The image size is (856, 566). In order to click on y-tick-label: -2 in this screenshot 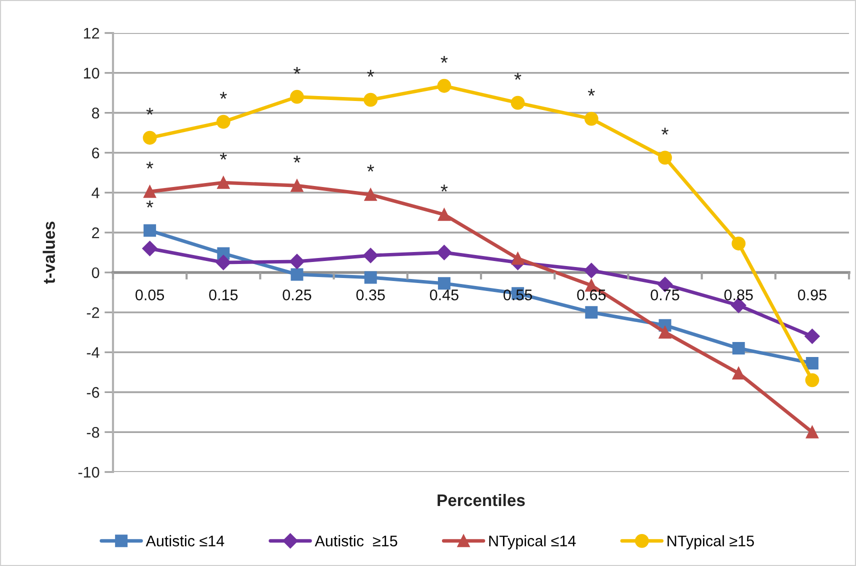, I will do `click(93, 312)`.